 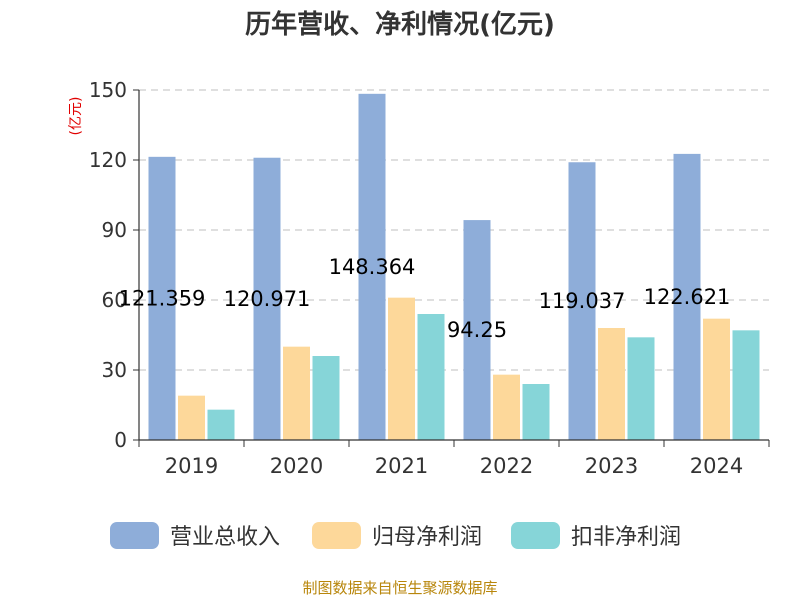 I want to click on y-tick-label: 150, so click(x=108, y=90).